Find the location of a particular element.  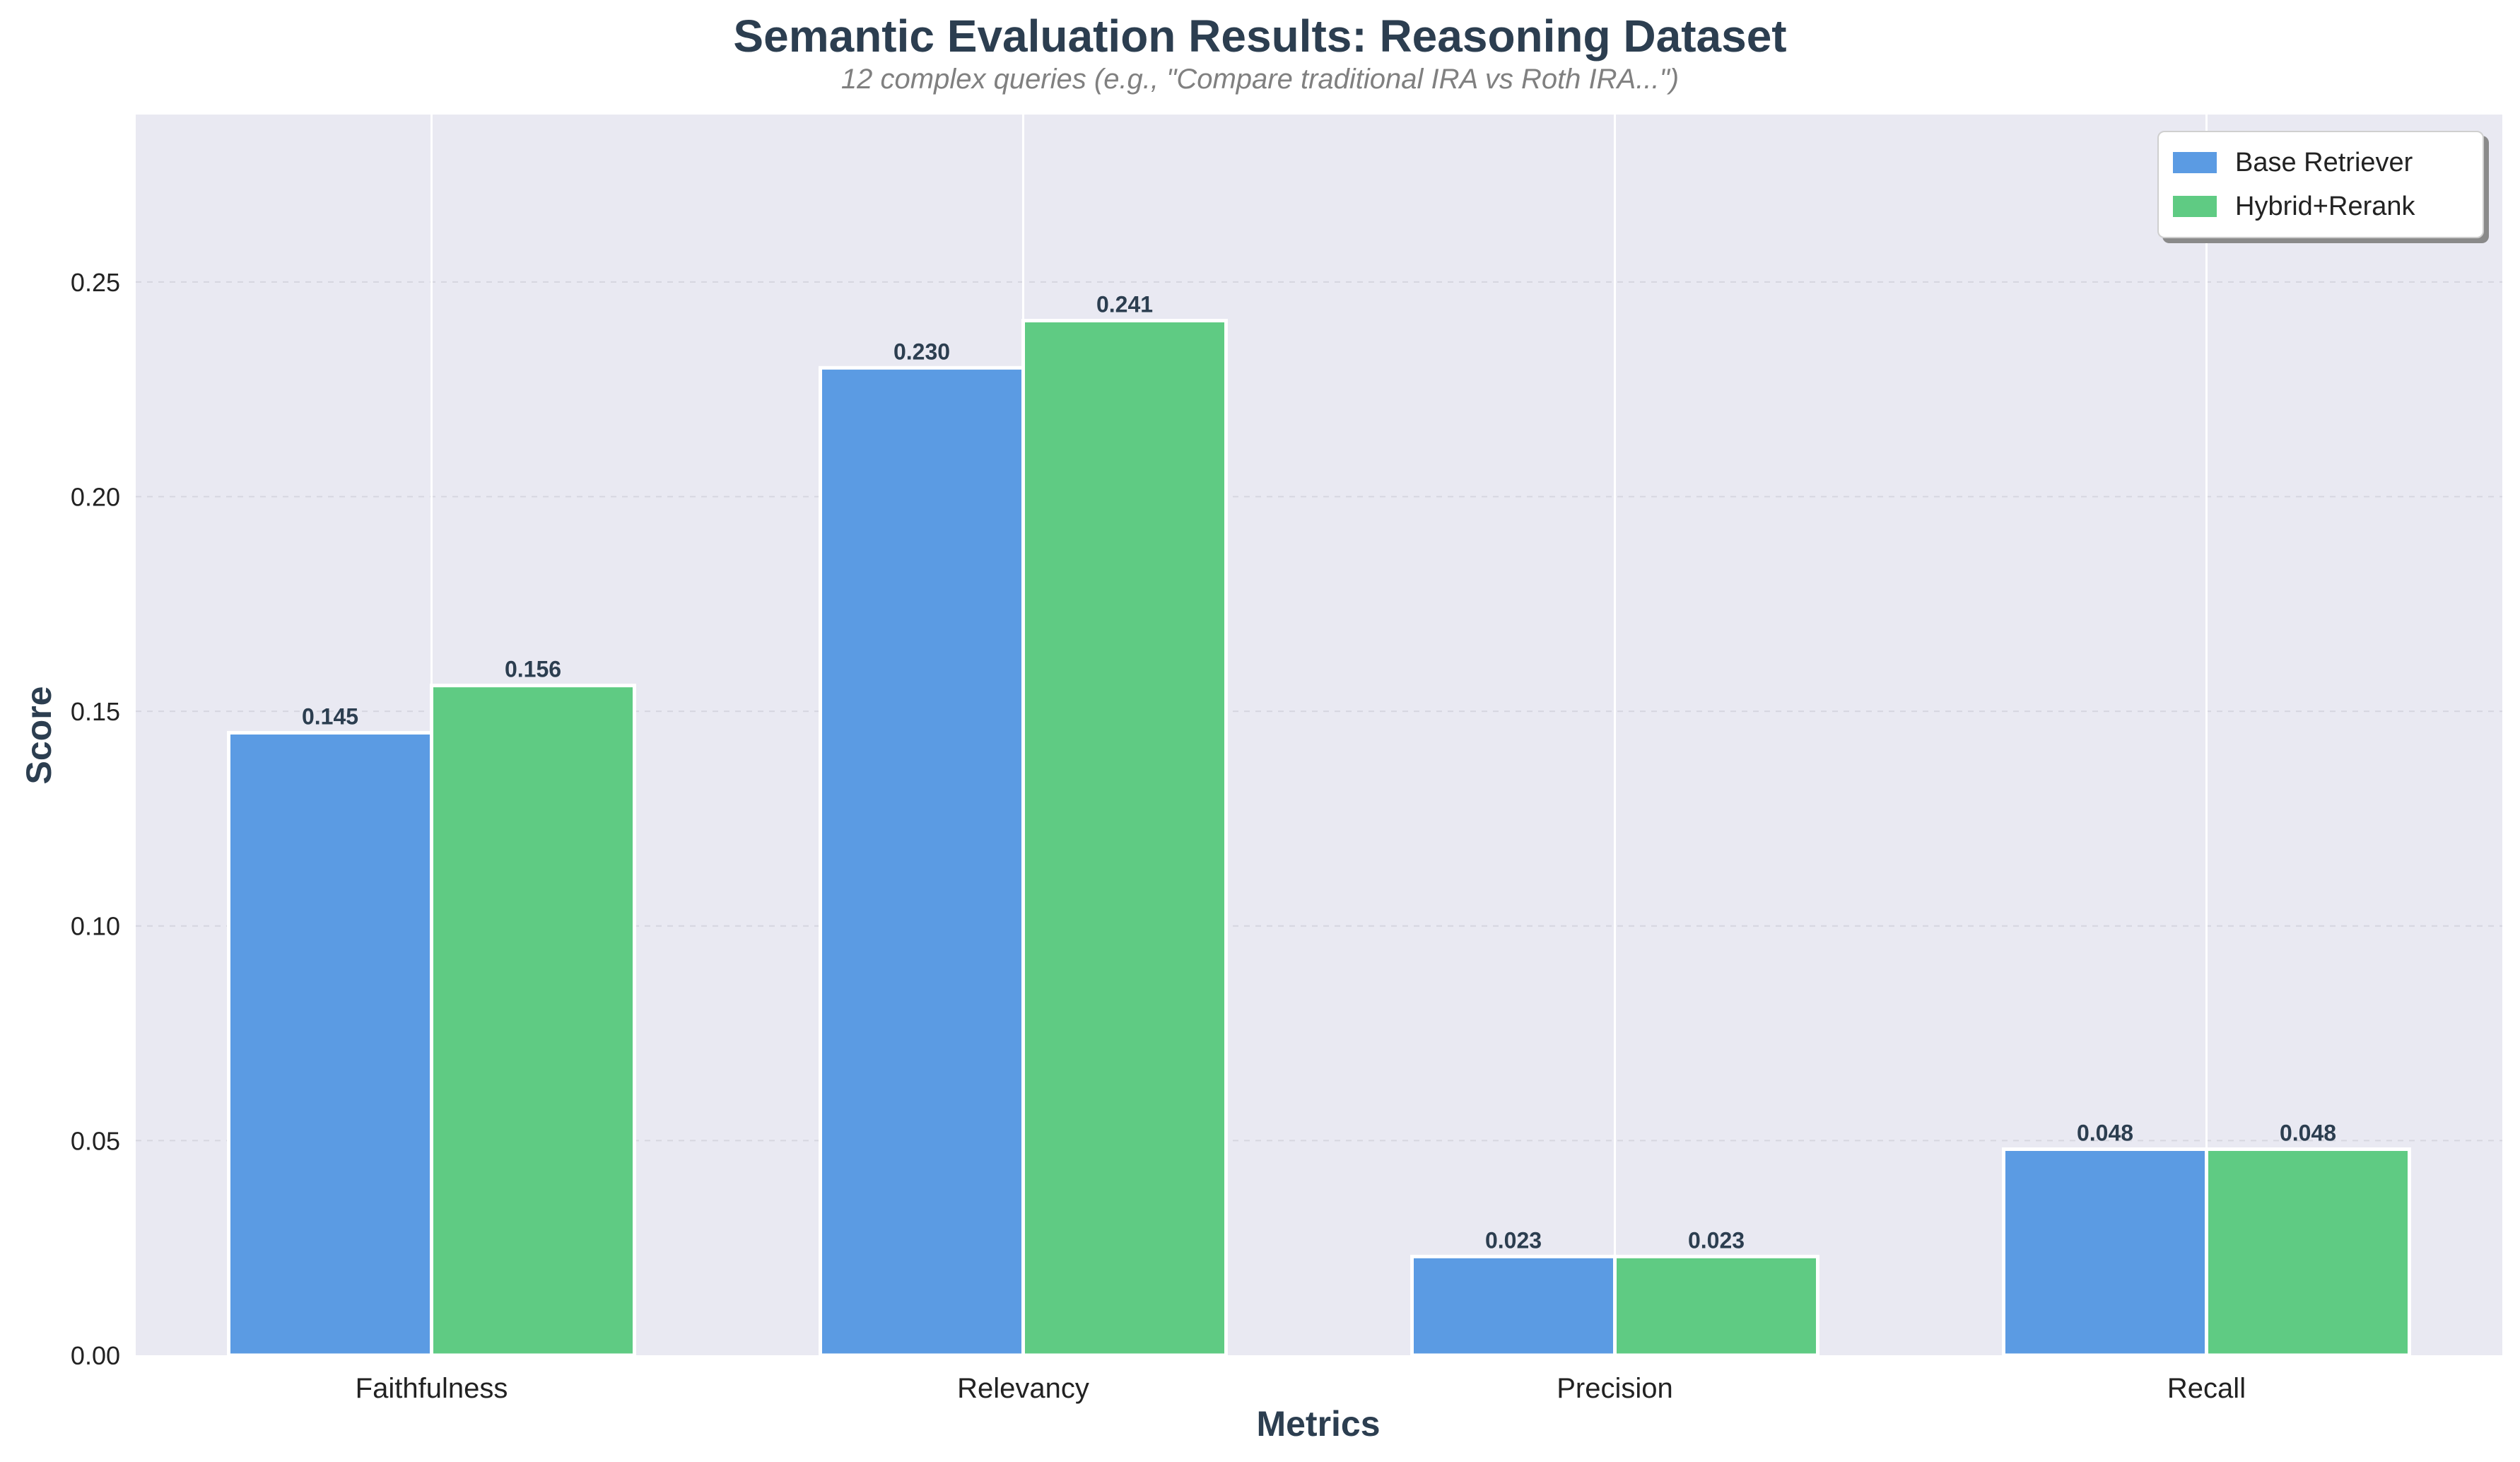

legend-item-base: Base Retriever is located at coordinates (2320, 163).